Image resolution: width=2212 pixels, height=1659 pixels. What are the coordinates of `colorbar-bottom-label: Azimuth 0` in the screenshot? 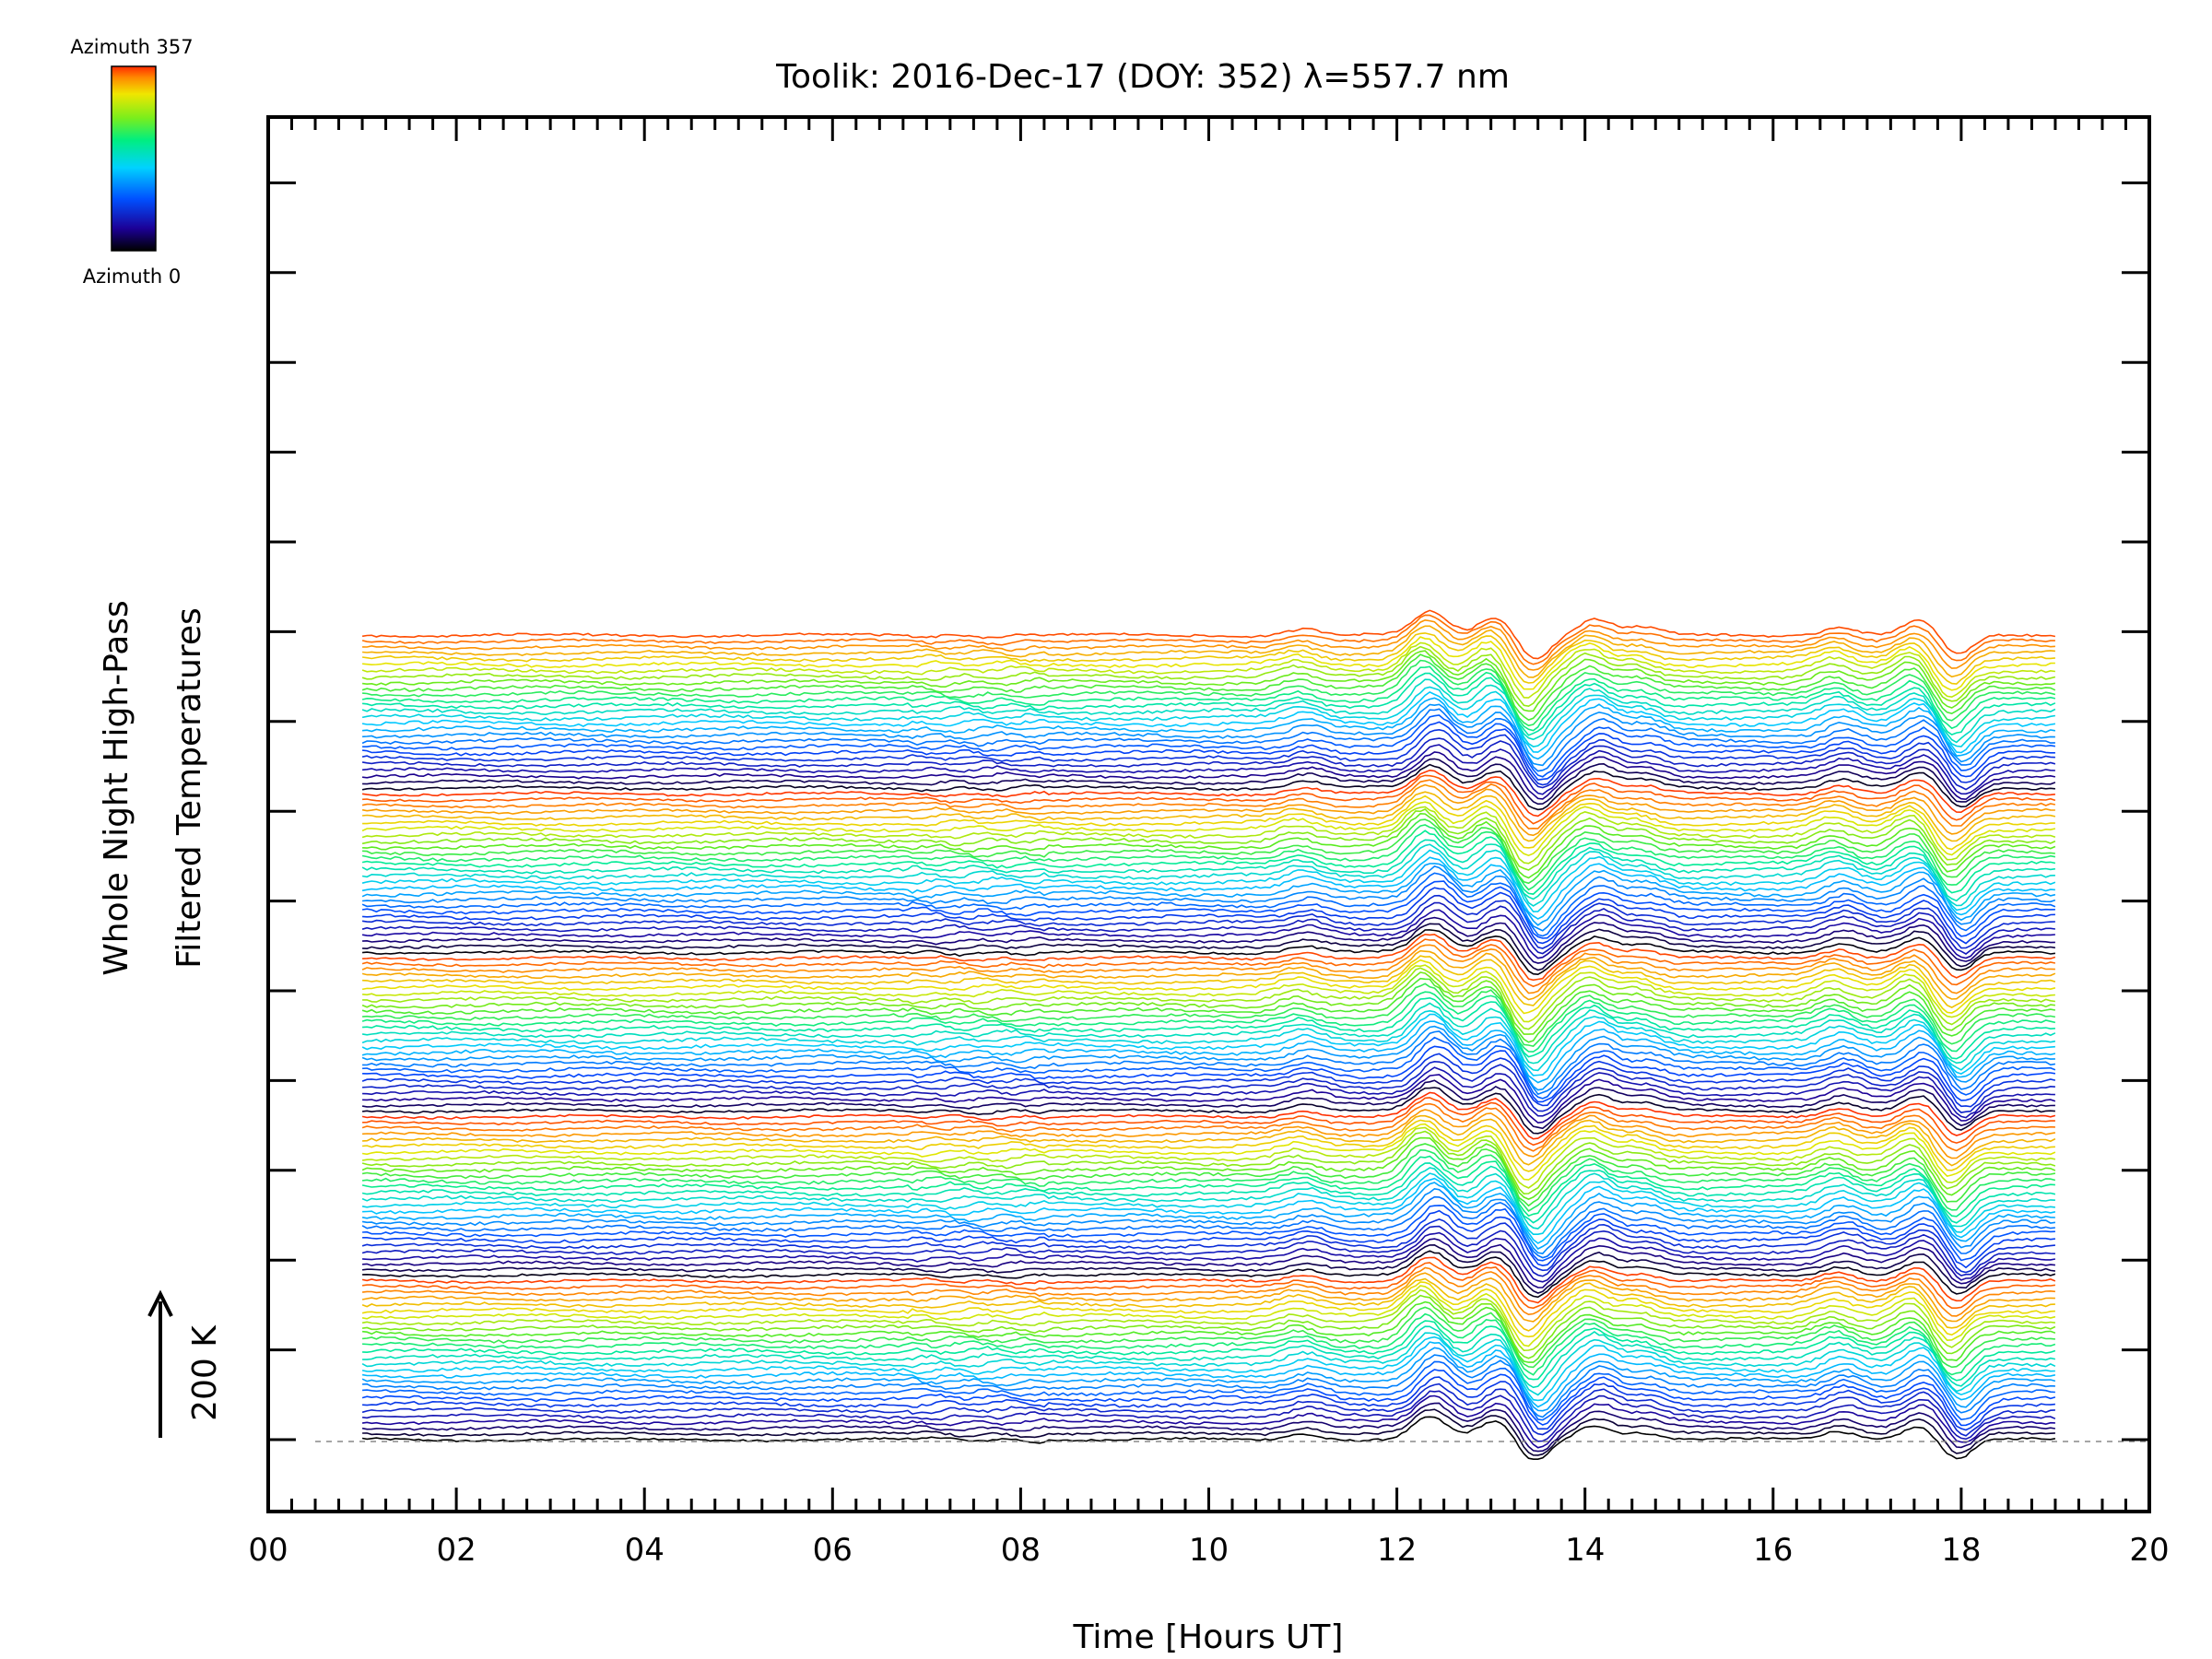 It's located at (132, 276).